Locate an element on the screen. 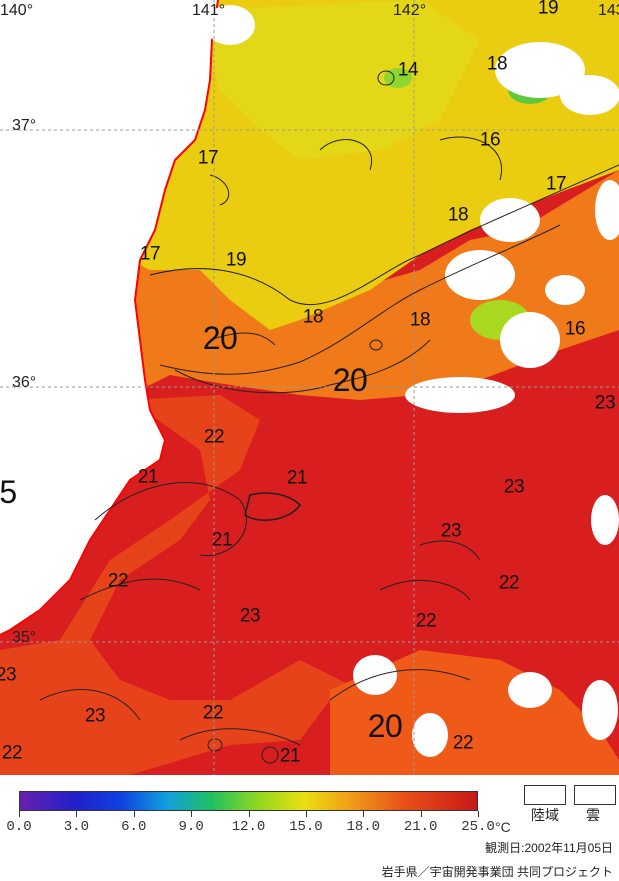 The height and width of the screenshot is (881, 619). observation-date: 観測日:2002年11月05日 is located at coordinates (549, 848).